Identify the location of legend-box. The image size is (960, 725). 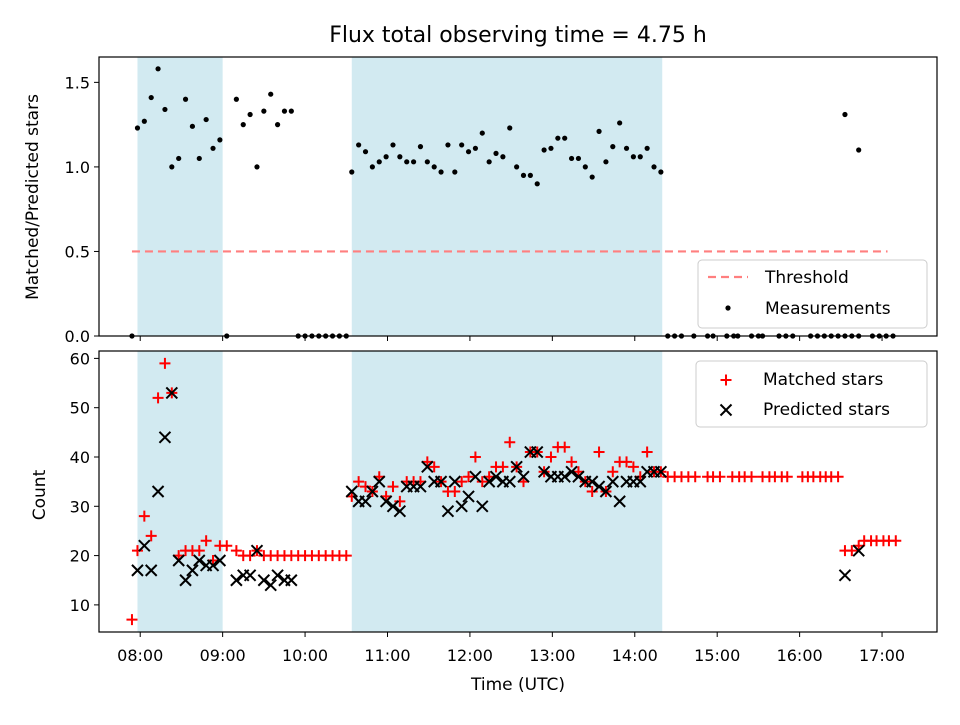
(812, 294).